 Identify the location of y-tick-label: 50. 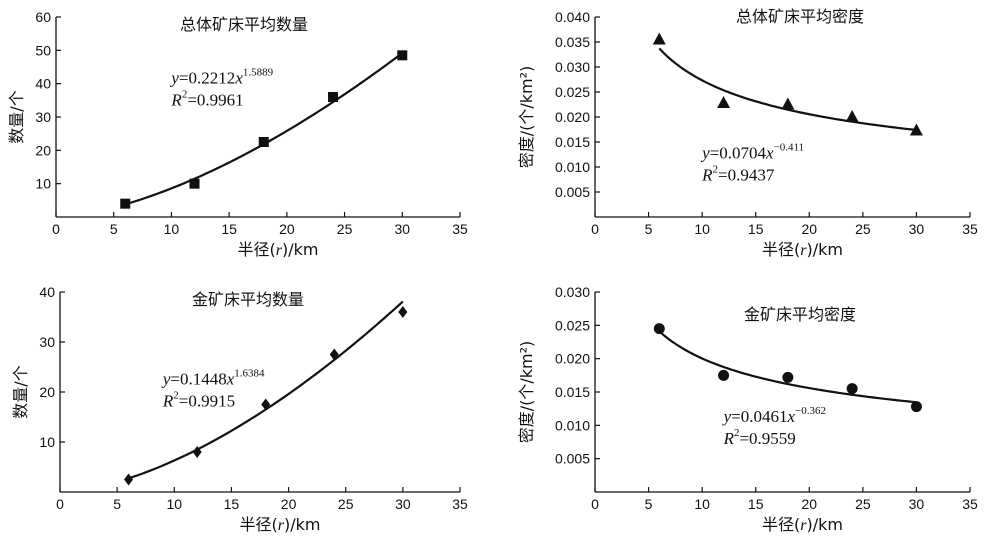
(43, 50).